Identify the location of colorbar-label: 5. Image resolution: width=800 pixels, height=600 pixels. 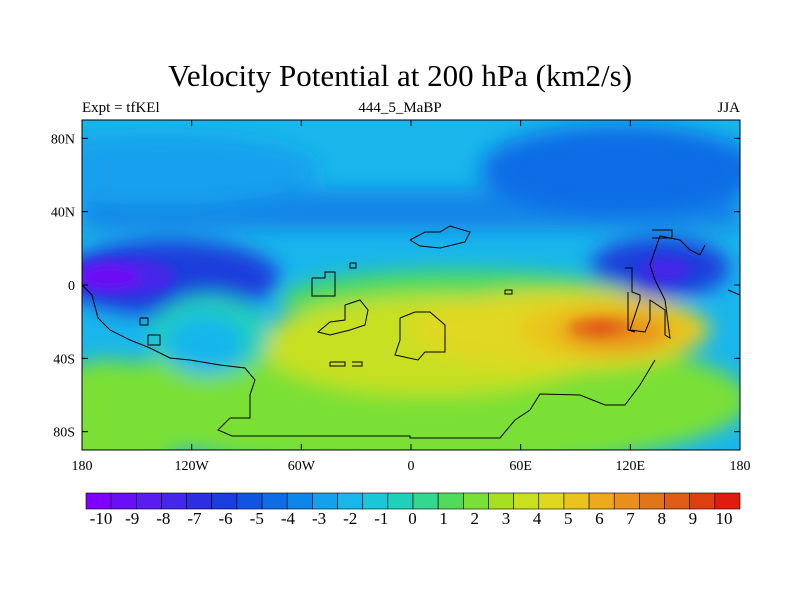
(568, 518).